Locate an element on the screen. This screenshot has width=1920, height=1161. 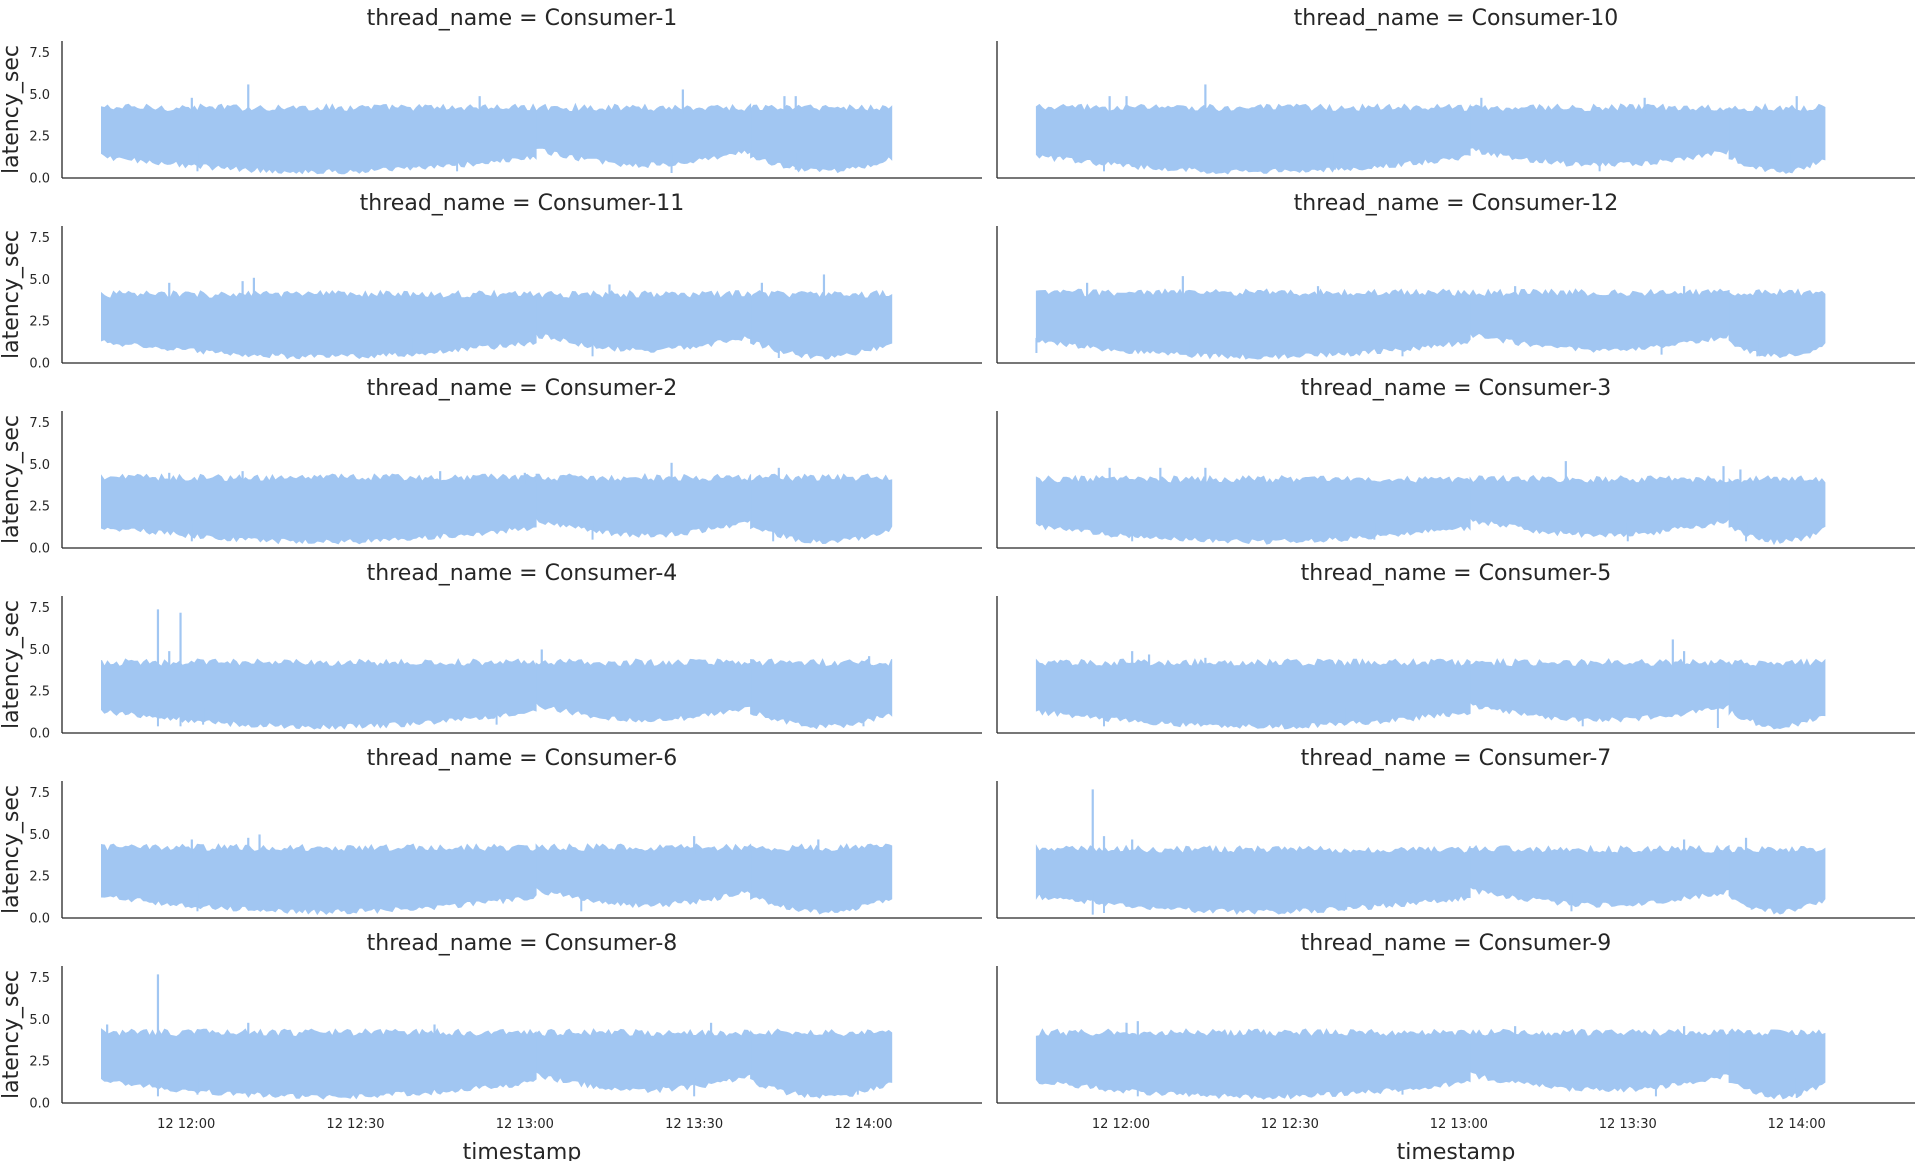
panel-title: thread_name = Consumer-2 is located at coordinates (522, 388).